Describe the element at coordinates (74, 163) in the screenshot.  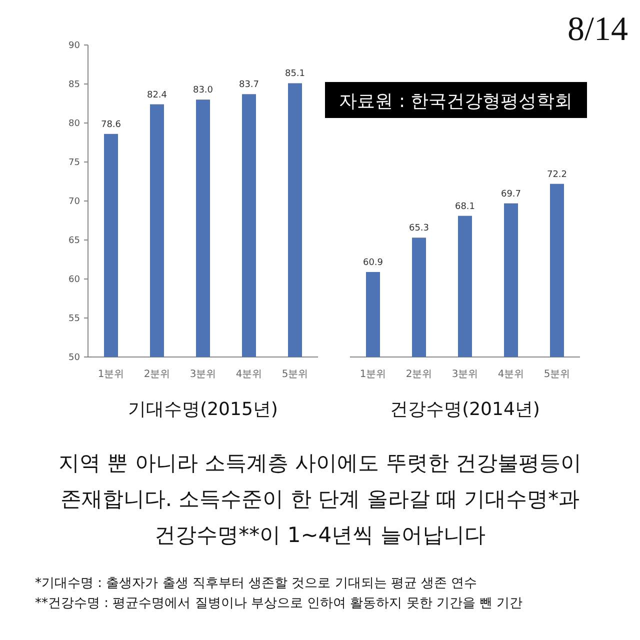
I see `y-tick-label: 75` at that location.